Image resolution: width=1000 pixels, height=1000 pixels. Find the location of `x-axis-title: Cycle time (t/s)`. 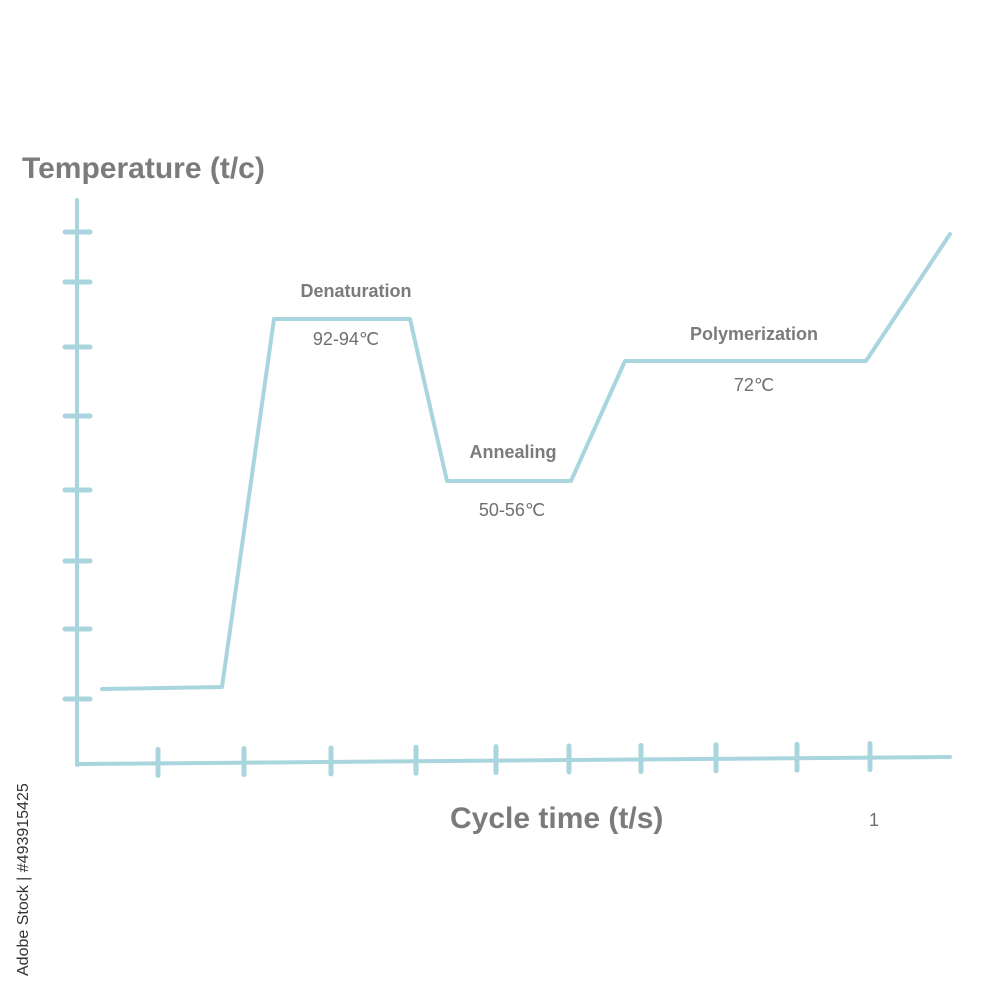

x-axis-title: Cycle time (t/s) is located at coordinates (556, 818).